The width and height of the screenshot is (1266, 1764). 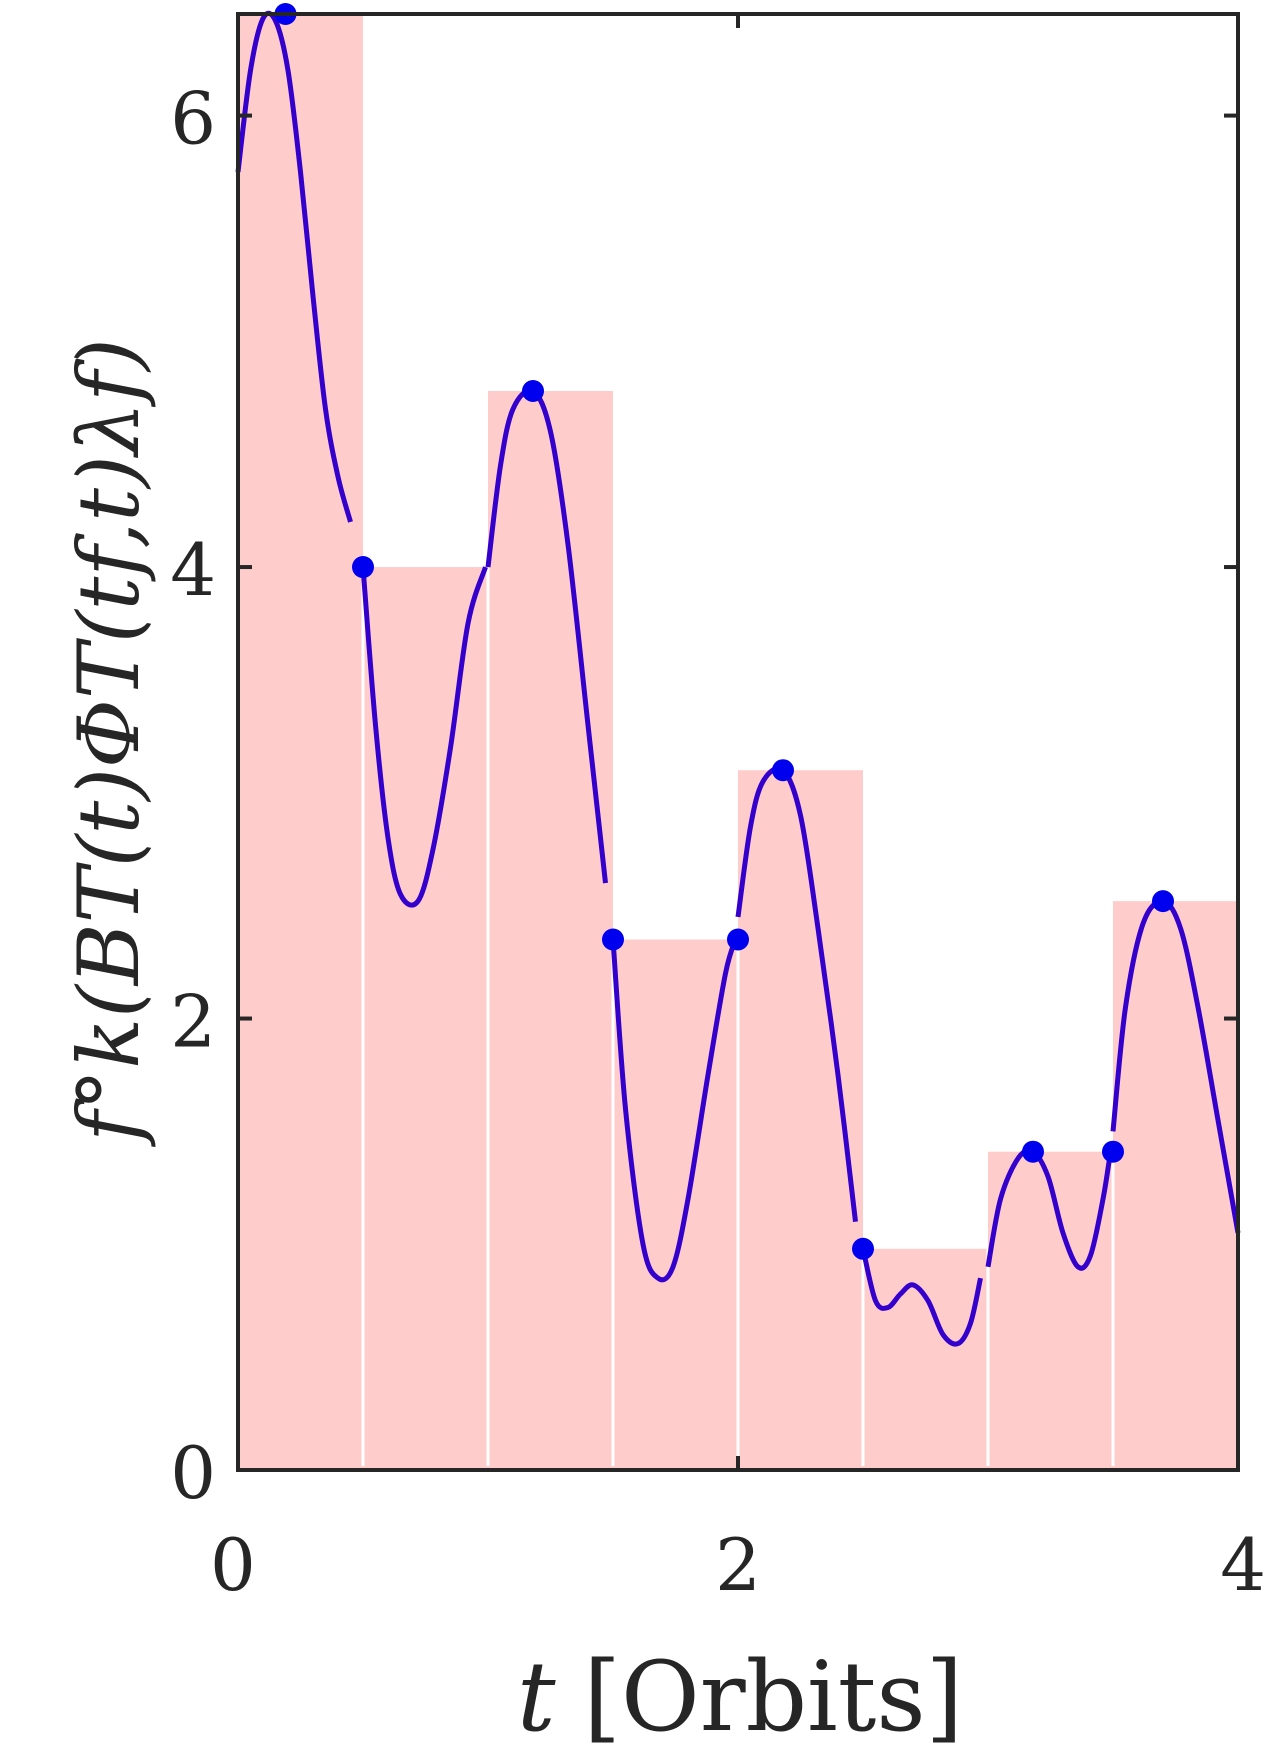 I want to click on y-tick-label: 0, so click(x=193, y=1473).